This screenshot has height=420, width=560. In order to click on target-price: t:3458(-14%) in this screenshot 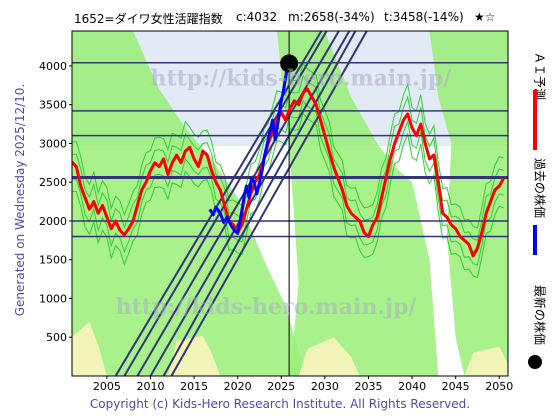, I will do `click(424, 17)`.